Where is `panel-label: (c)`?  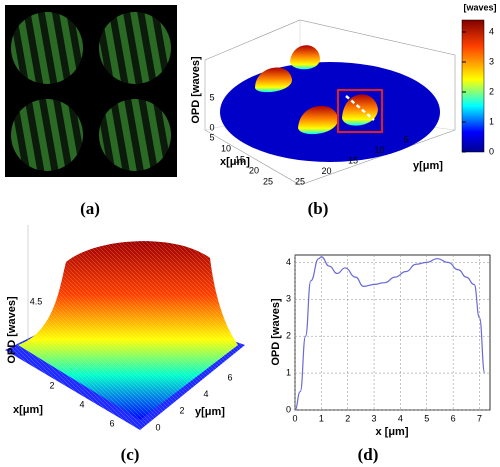 panel-label: (c) is located at coordinates (130, 454).